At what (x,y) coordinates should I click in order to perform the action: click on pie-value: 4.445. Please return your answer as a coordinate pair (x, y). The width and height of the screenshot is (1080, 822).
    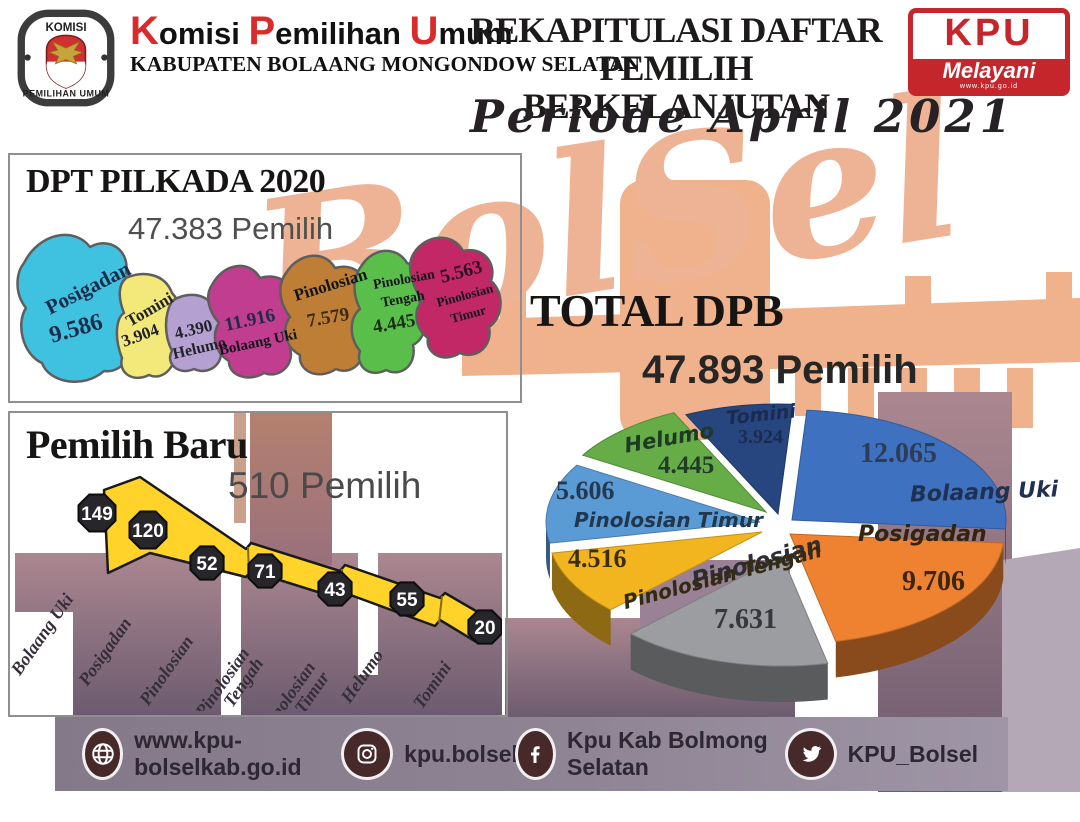
    Looking at the image, I should click on (686, 465).